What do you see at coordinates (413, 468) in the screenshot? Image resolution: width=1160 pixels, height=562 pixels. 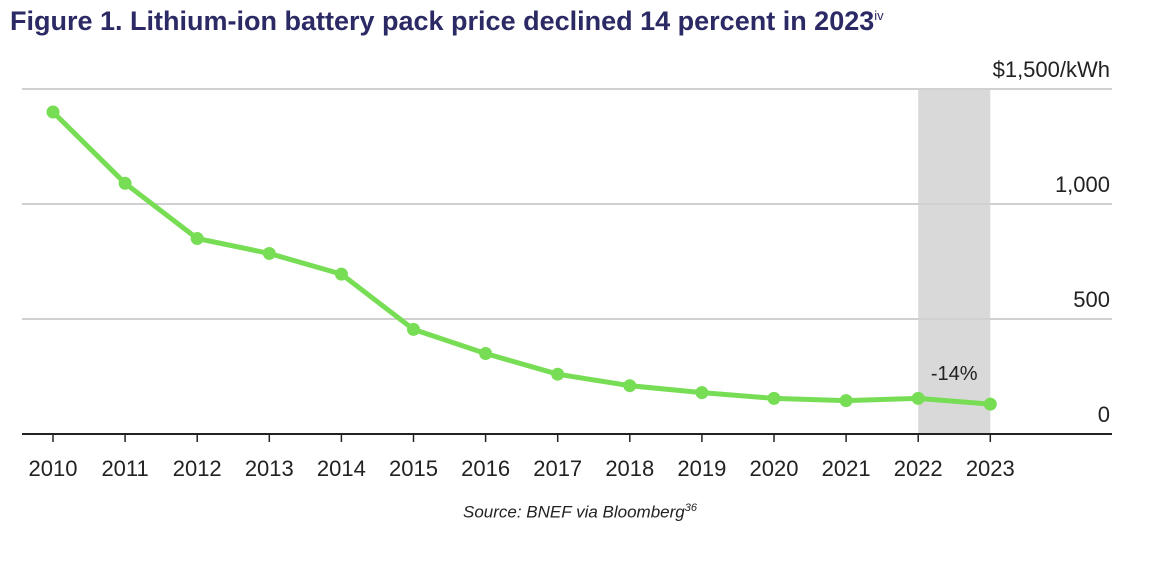 I see `x-tick-label: 2015` at bounding box center [413, 468].